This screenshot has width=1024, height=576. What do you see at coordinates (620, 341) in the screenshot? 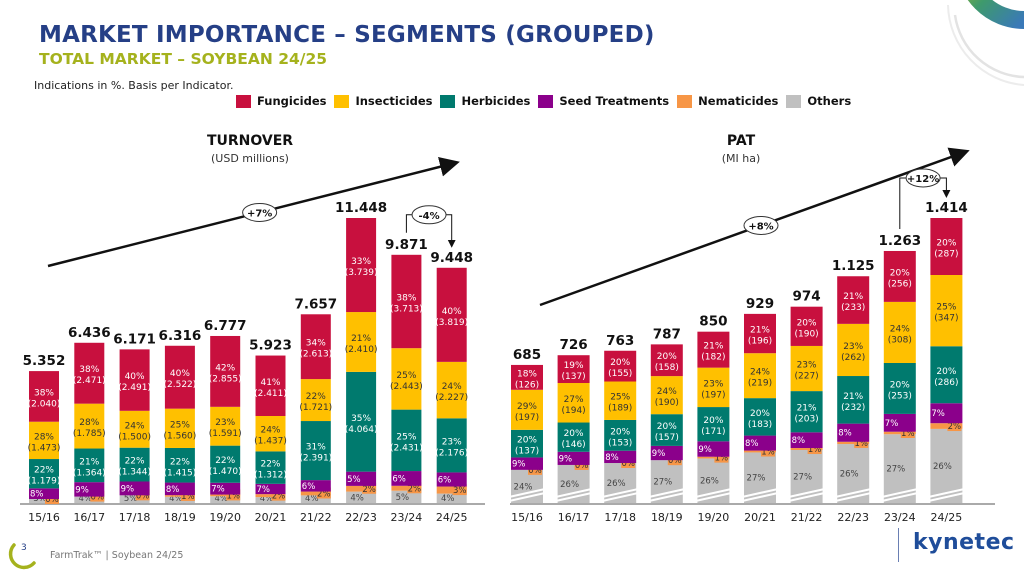
I see `bar-total-label: 763` at bounding box center [620, 341].